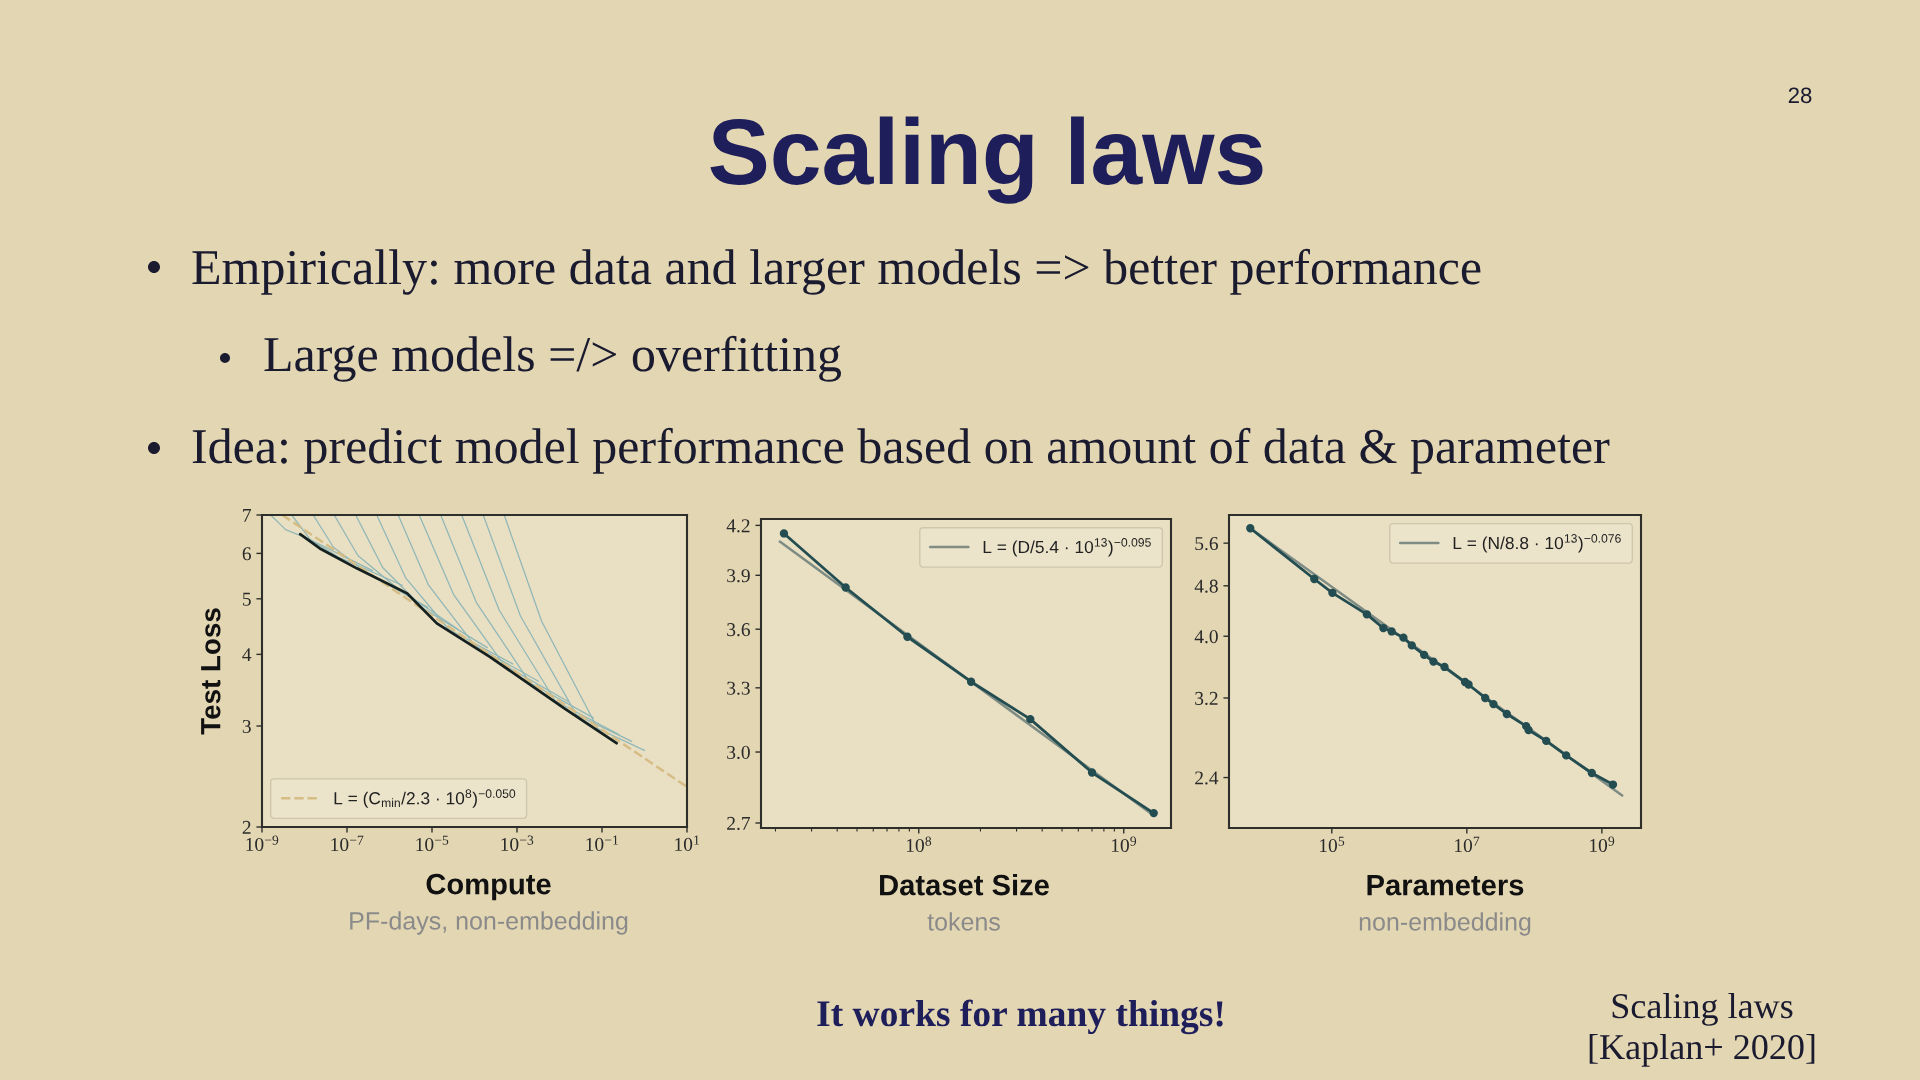 The height and width of the screenshot is (1080, 1920). Describe the element at coordinates (1537, 543) in the screenshot. I see `legend-label: L = (N/8.8 · 10$^{13}$)$^{−0.076}$` at that location.